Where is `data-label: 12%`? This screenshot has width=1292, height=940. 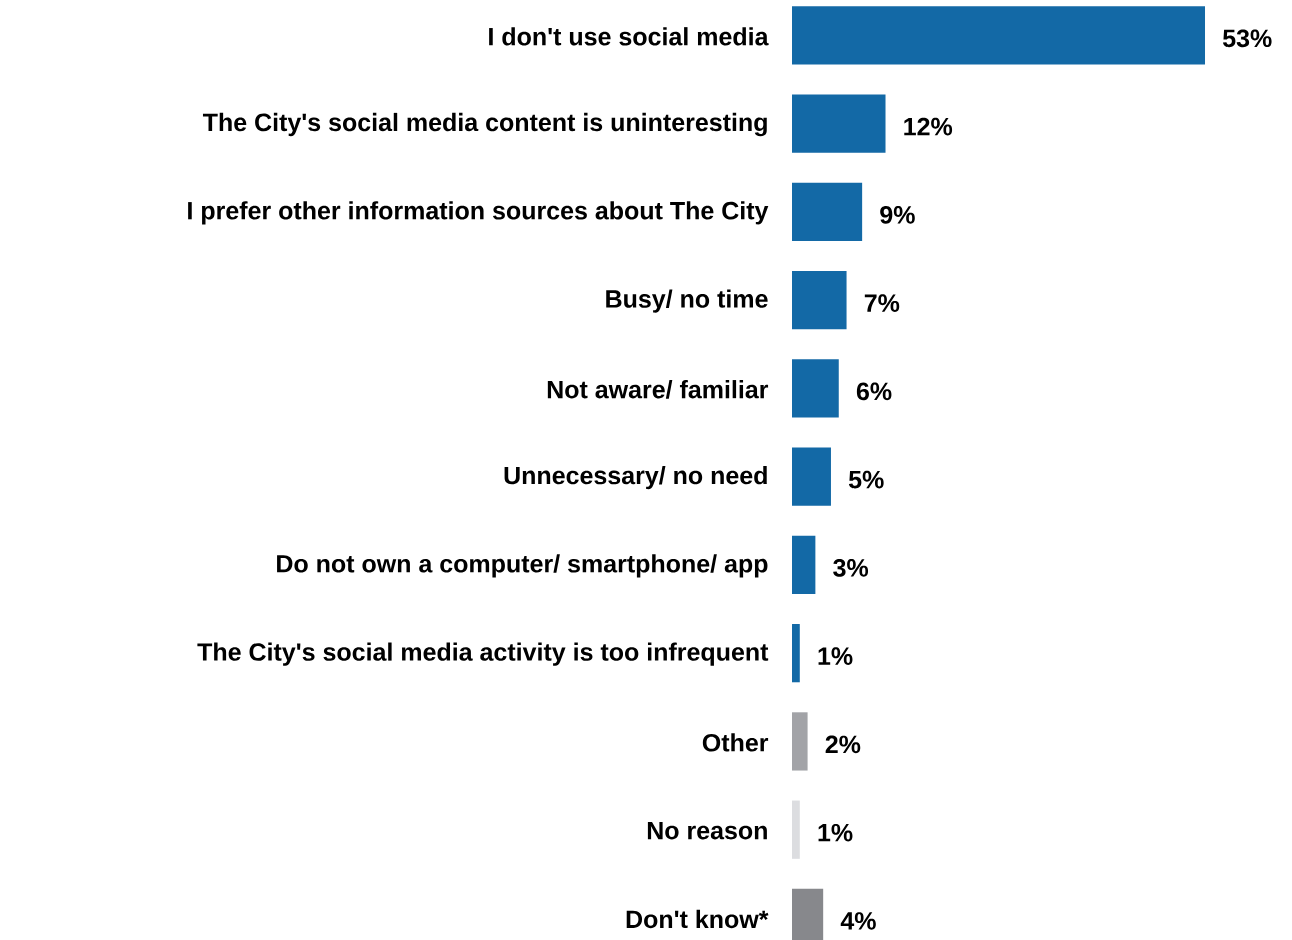 data-label: 12% is located at coordinates (928, 126).